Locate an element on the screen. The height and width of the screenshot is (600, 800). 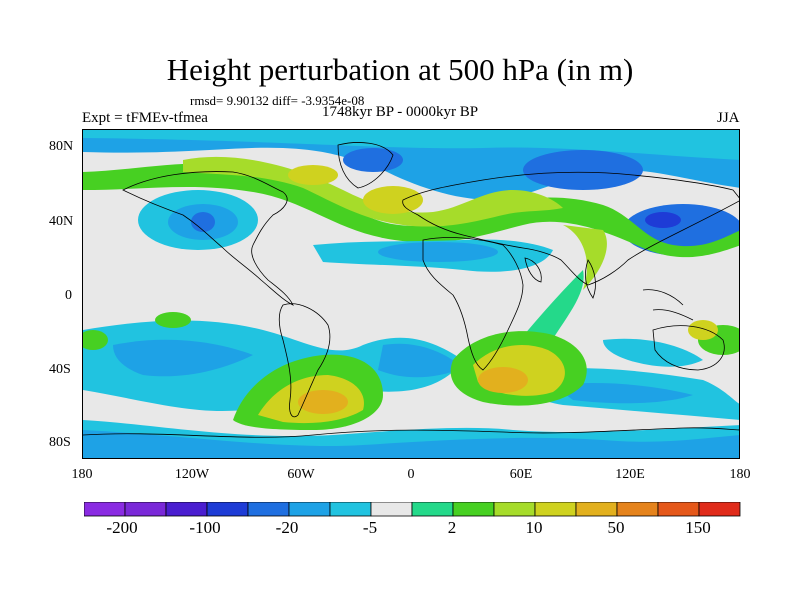
x-tick-0: 0 is located at coordinates (411, 474).